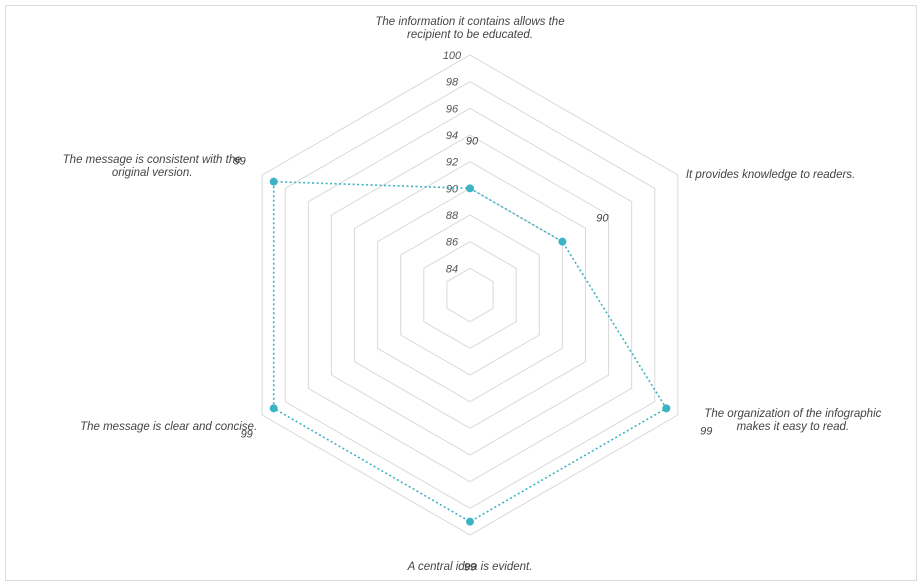  Describe the element at coordinates (469, 22) in the screenshot. I see `category-label: The information it contains allows the` at that location.